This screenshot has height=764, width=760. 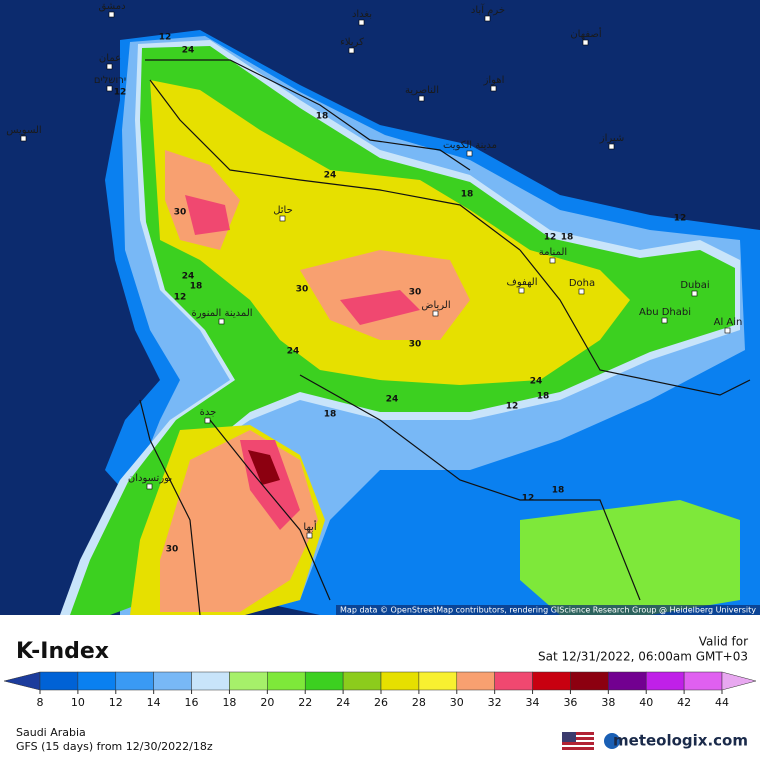 What do you see at coordinates (684, 702) in the screenshot?
I see `colorbar-tick-label: 42` at bounding box center [684, 702].